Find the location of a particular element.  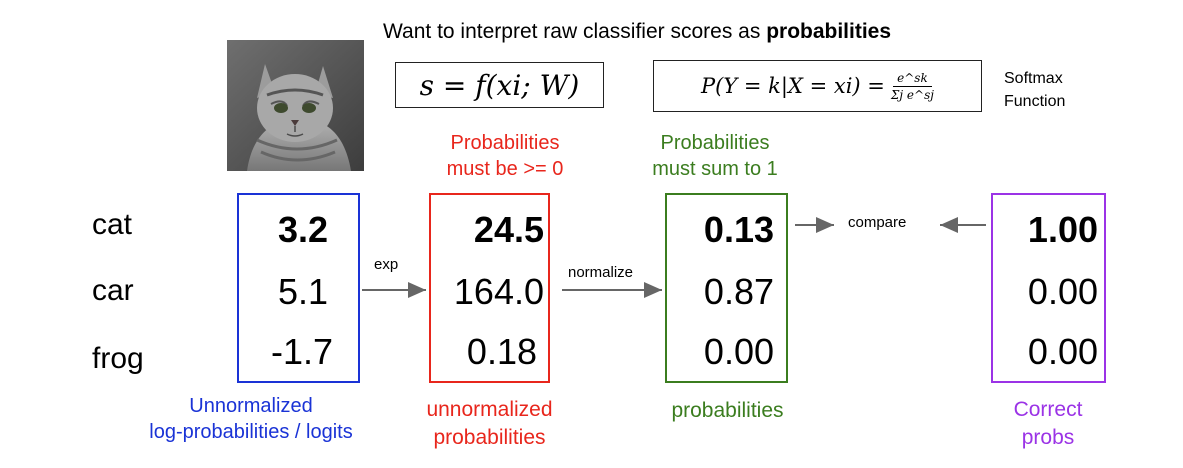

exp-cat: 24.5 is located at coordinates (508, 229).